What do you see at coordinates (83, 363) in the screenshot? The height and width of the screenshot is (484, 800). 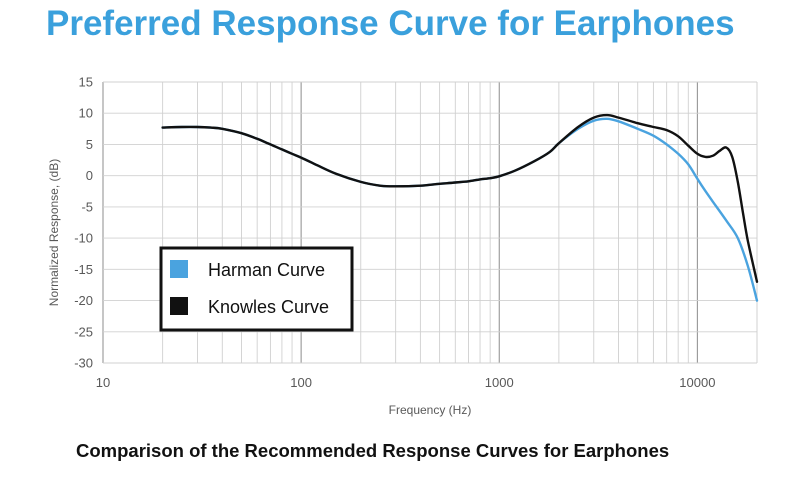 I see `y-tick-label: -30` at bounding box center [83, 363].